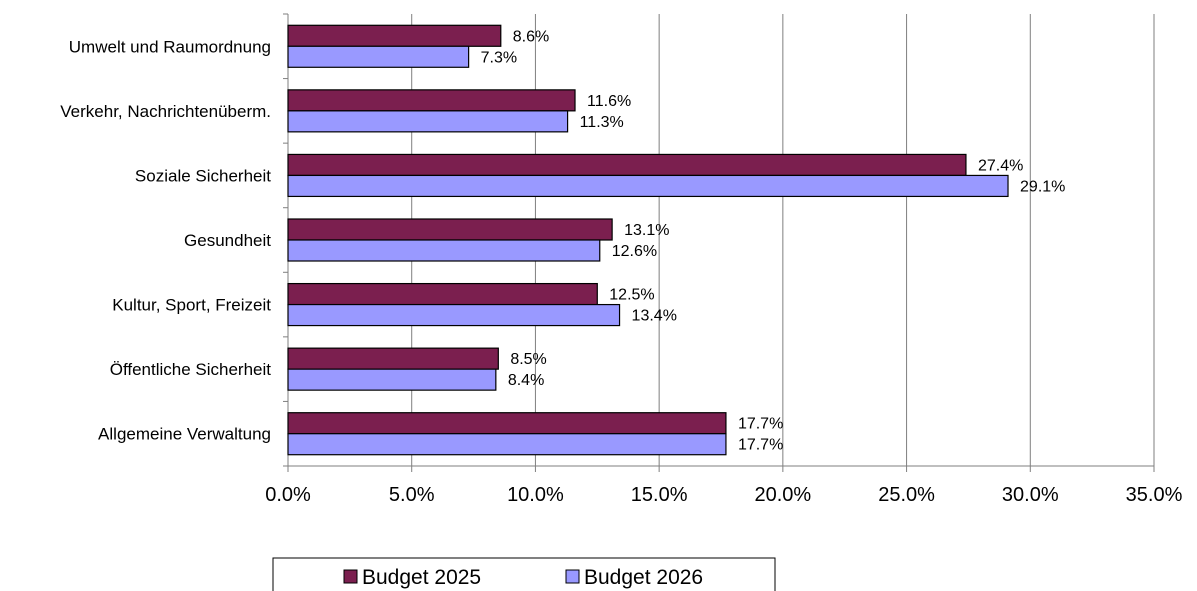 The image size is (1197, 591). What do you see at coordinates (1030, 495) in the screenshot?
I see `x-tick-label: 30.0%` at bounding box center [1030, 495].